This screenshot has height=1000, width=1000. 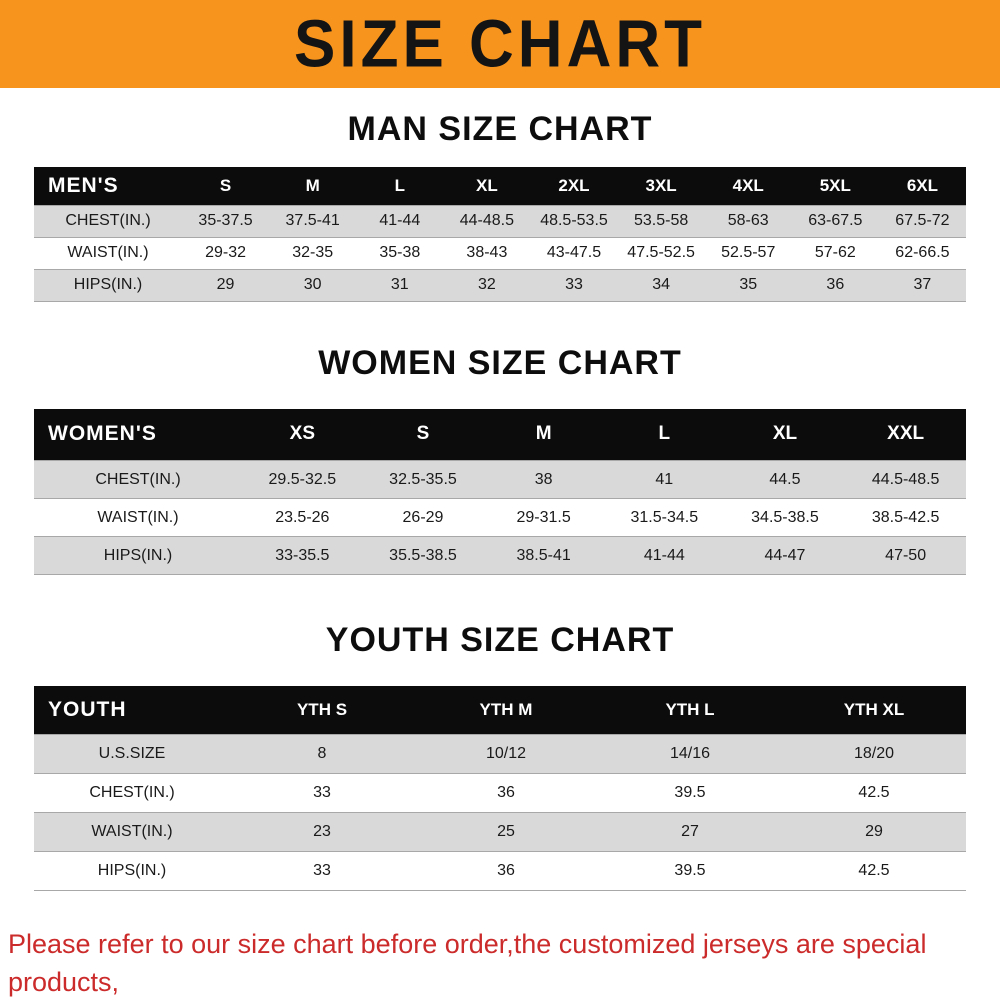 I want to click on youth-section-title: YOUTH SIZE CHART, so click(x=500, y=640).